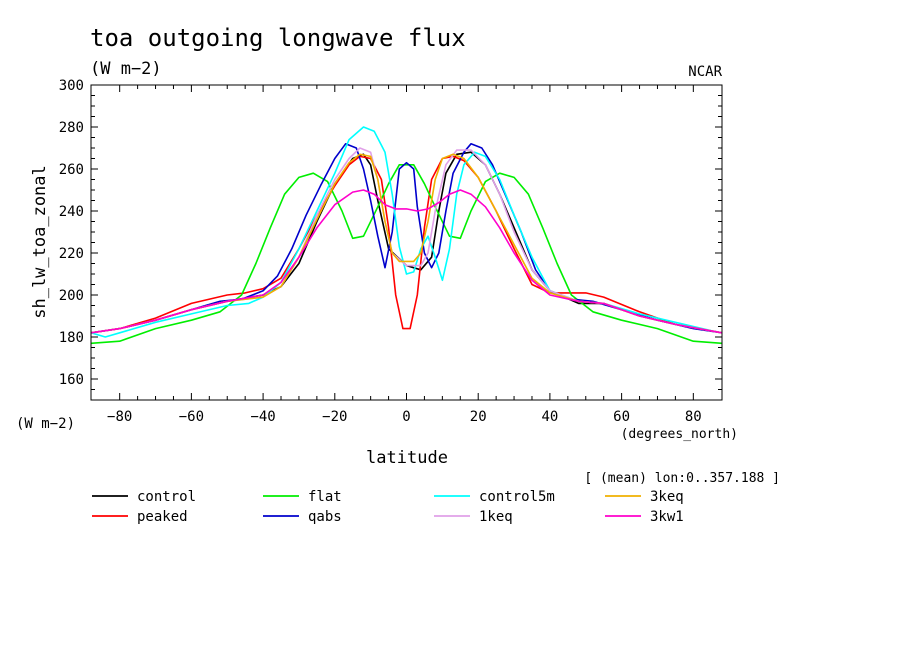 This screenshot has width=904, height=654. What do you see at coordinates (705, 72) in the screenshot?
I see `institution-label: NCAR` at bounding box center [705, 72].